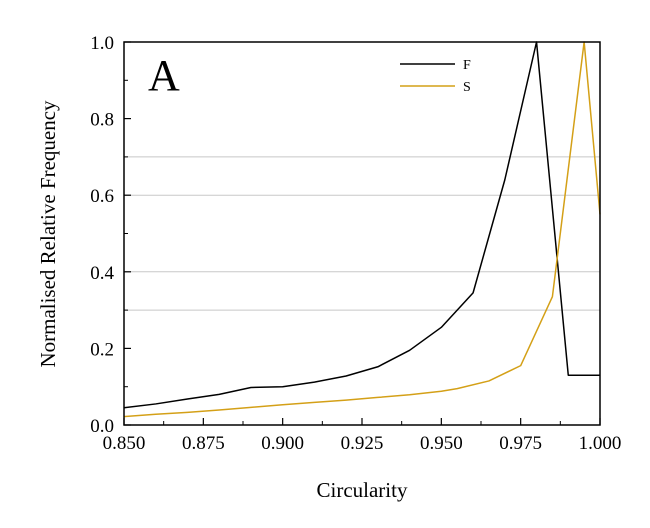  What do you see at coordinates (164, 75) in the screenshot?
I see `panel-label: A` at bounding box center [164, 75].